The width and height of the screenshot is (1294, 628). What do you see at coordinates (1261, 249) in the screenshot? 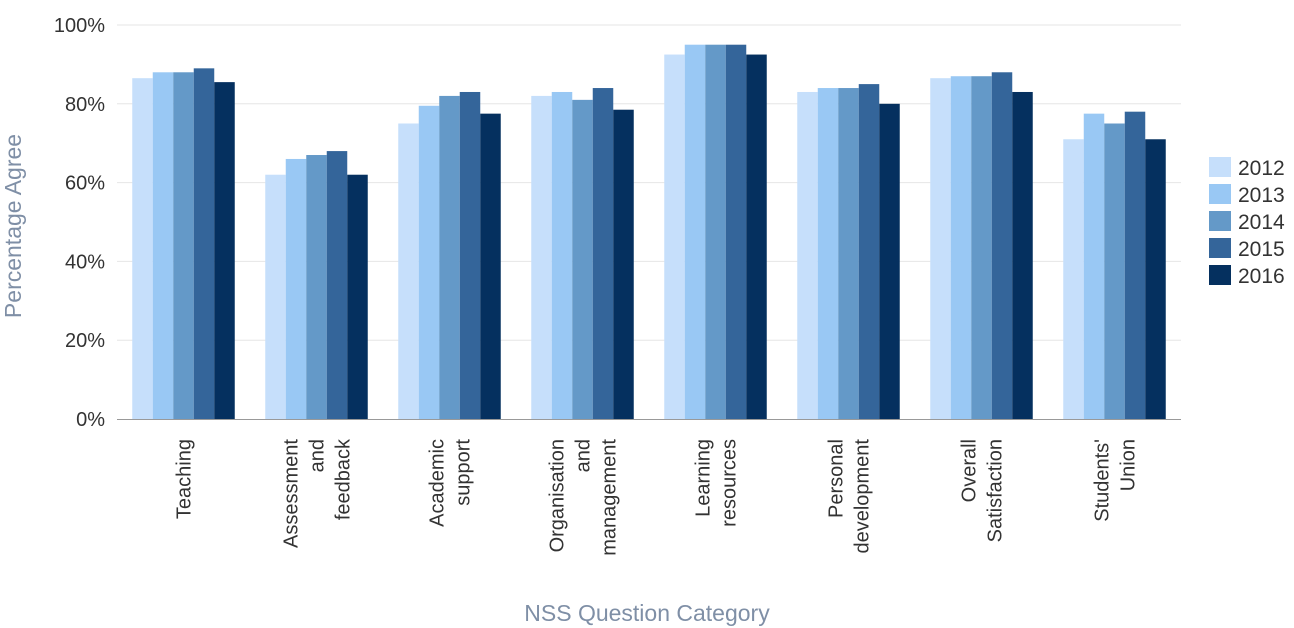
I see `legend-label: 2015` at bounding box center [1261, 249].